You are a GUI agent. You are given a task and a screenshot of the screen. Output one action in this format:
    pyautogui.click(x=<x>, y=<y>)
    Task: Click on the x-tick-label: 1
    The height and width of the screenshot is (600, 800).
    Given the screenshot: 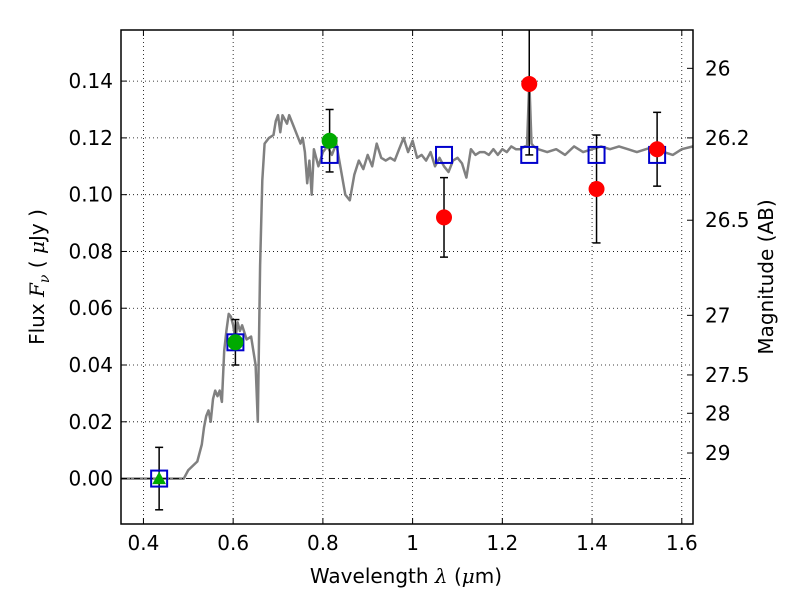 What is the action you would take?
    pyautogui.click(x=412, y=543)
    